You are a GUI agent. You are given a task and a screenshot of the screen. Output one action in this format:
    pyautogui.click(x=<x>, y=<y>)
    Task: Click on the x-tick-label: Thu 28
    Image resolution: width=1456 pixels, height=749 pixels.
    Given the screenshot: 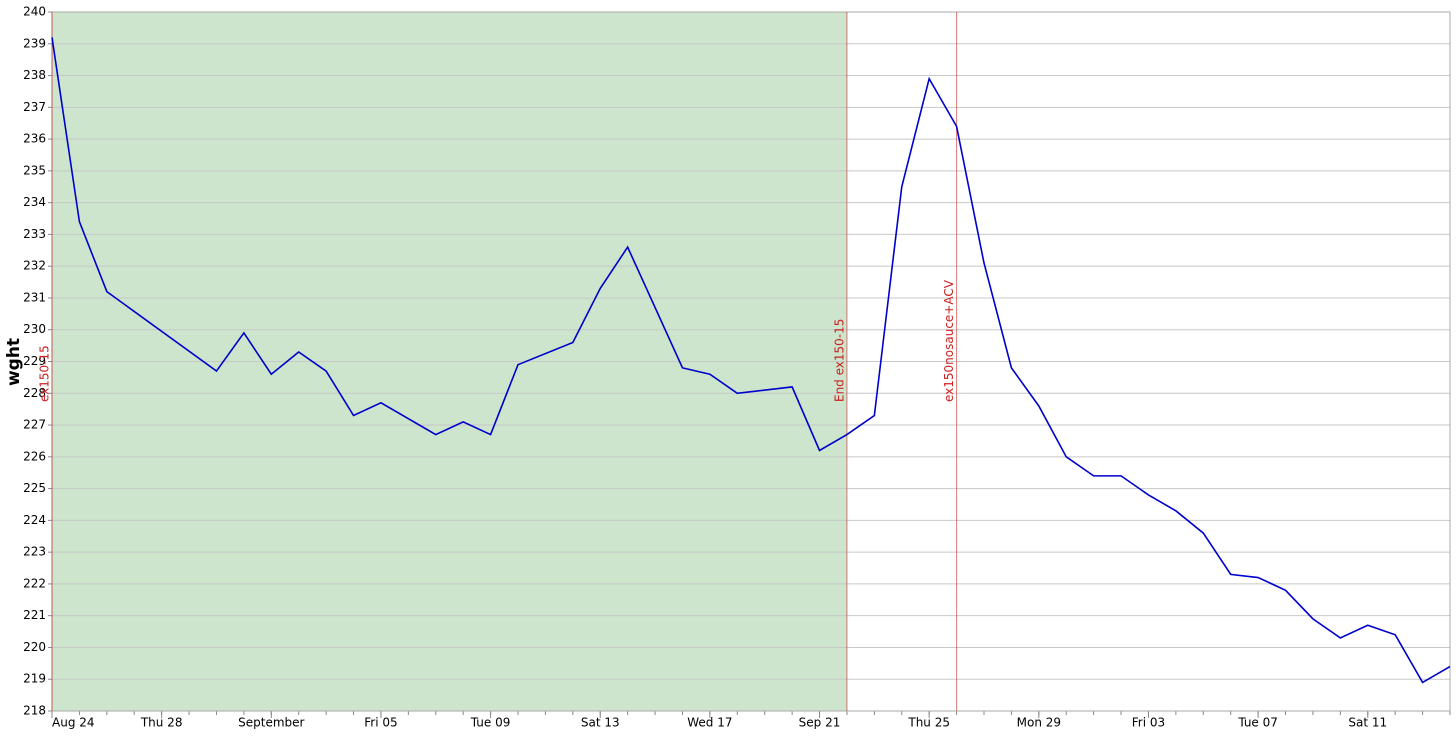 What is the action you would take?
    pyautogui.click(x=161, y=723)
    